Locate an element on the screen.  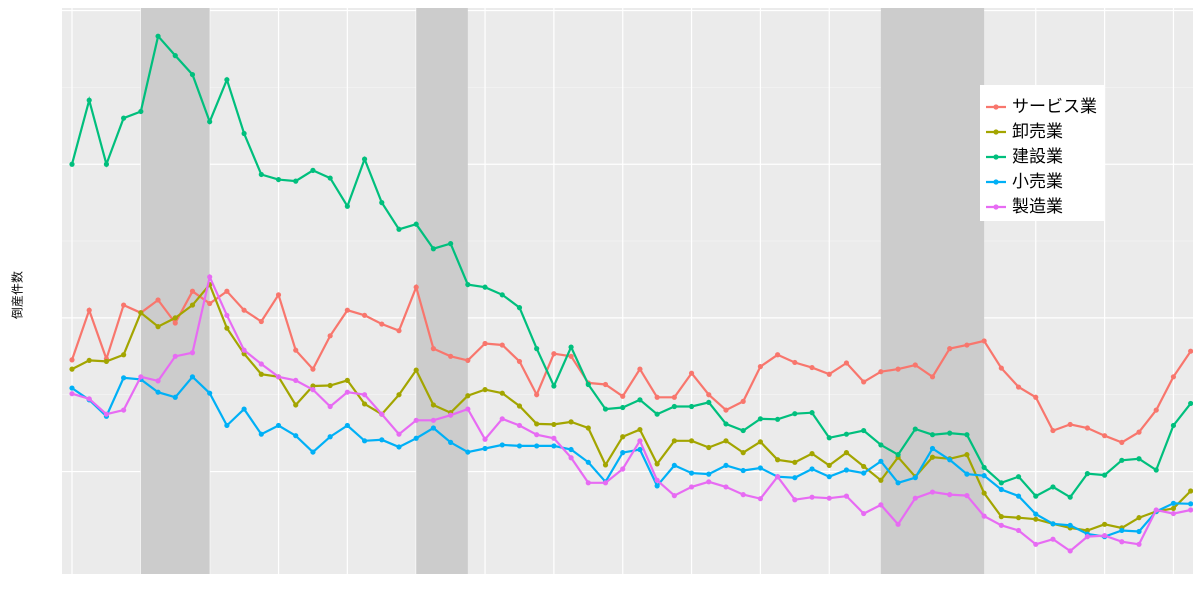
recession-shade is located at coordinates (932, 291).